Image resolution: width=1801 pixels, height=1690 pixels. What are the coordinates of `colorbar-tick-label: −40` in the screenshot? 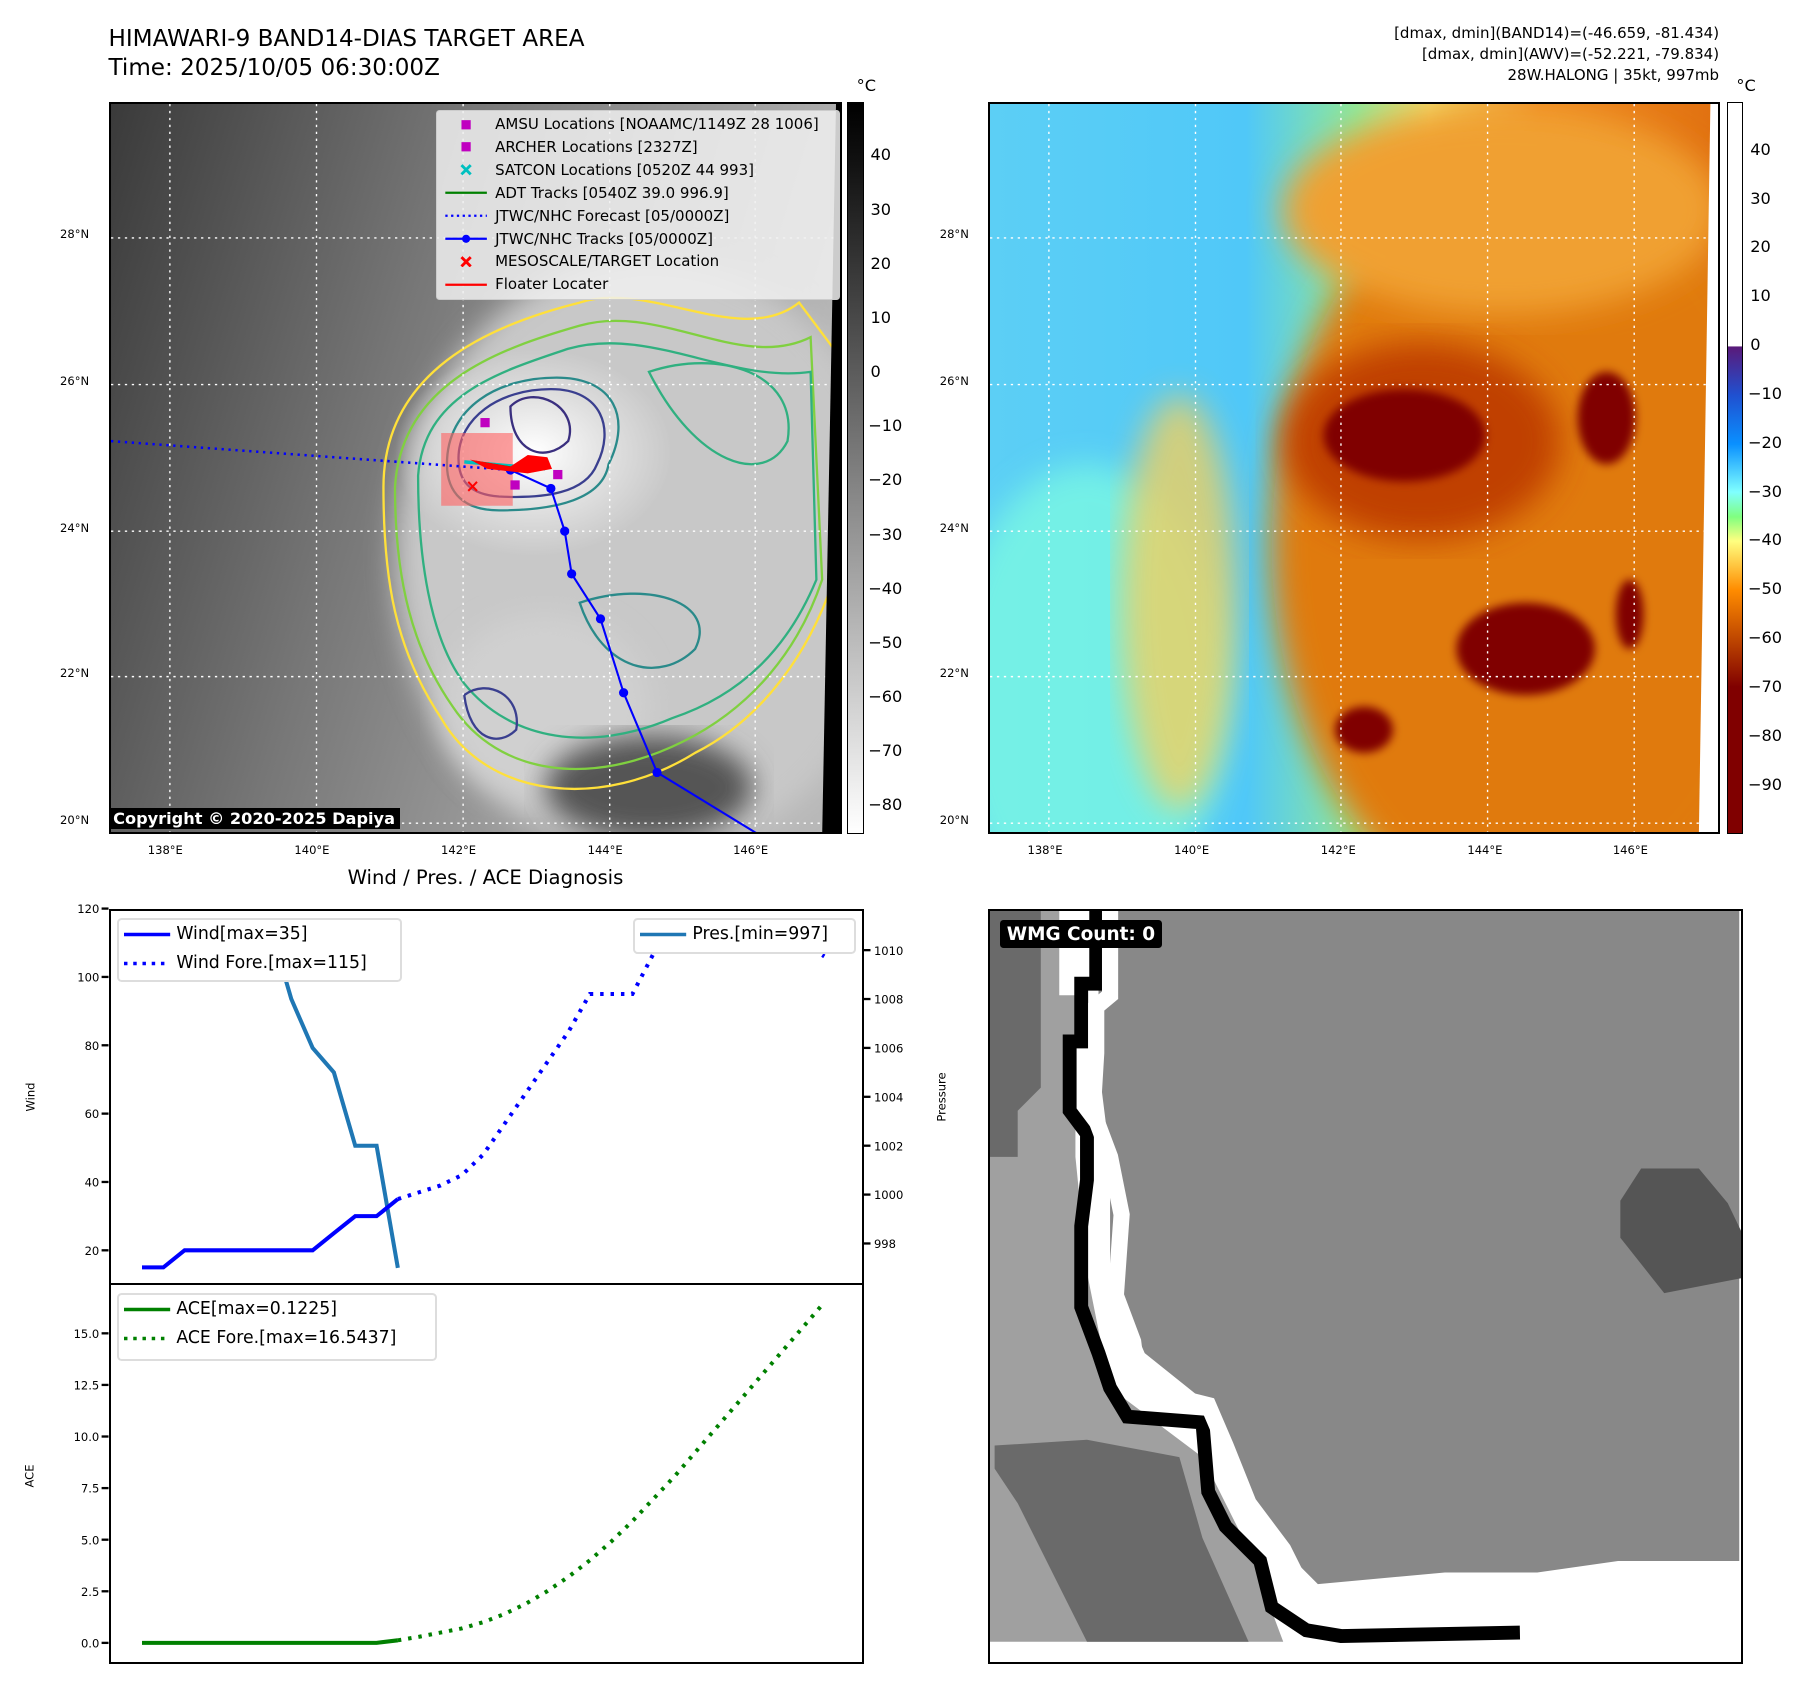 It's located at (1765, 540).